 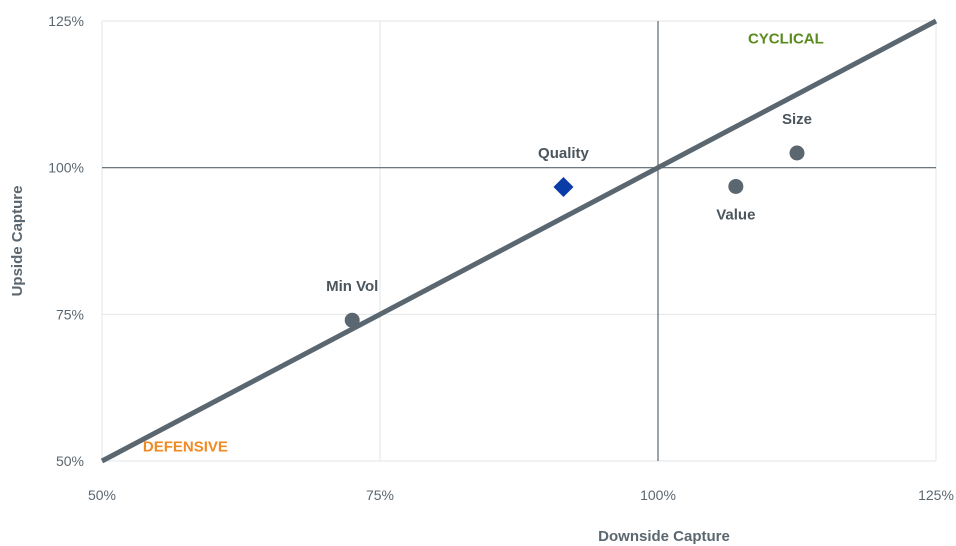 What do you see at coordinates (797, 119) in the screenshot?
I see `point-label-size: Size` at bounding box center [797, 119].